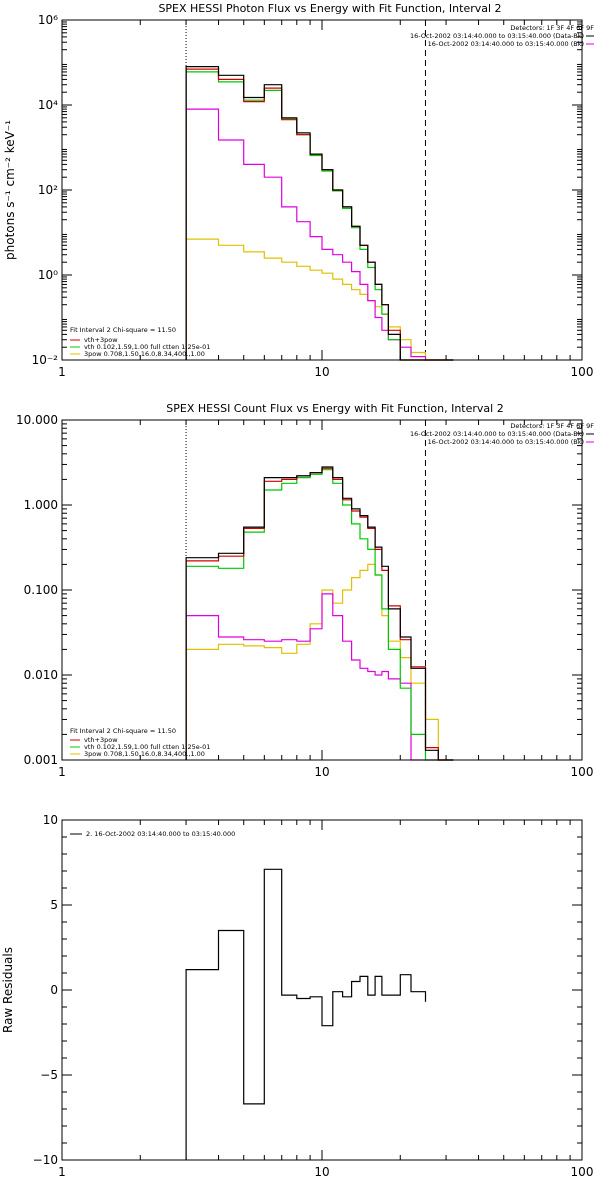 Image resolution: width=600 pixels, height=1200 pixels. Describe the element at coordinates (37, 420) in the screenshot. I see `count-y-tick-label: 10.000` at that location.